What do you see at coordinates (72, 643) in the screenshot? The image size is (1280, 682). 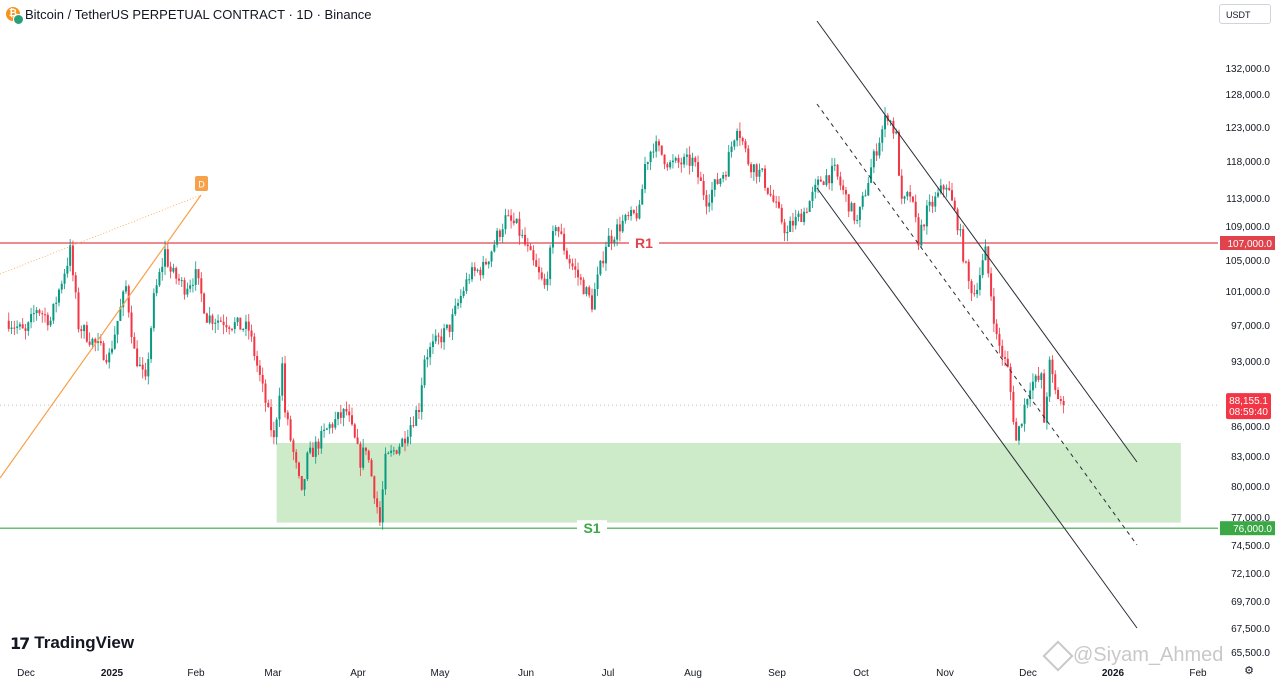 I see `tradingview-logo: 17 TradingView` at bounding box center [72, 643].